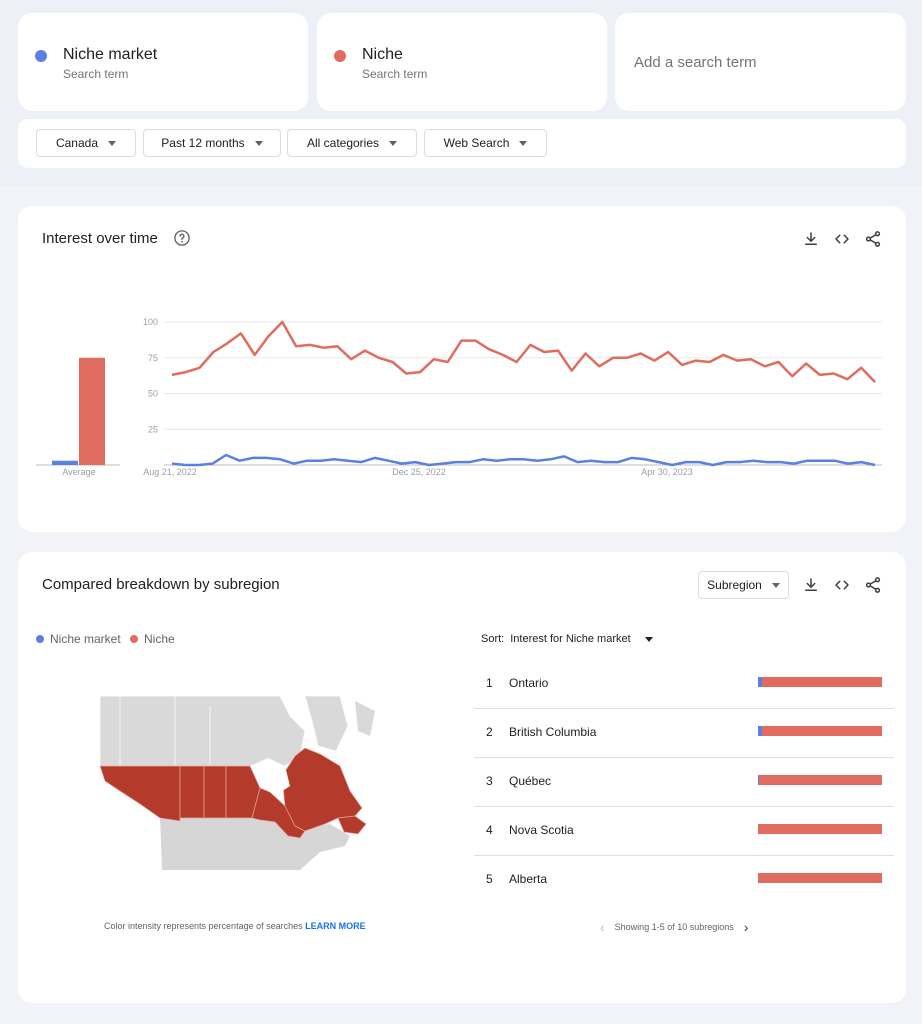 This screenshot has height=1024, width=922. What do you see at coordinates (182, 238) in the screenshot?
I see `help-circle-icon` at bounding box center [182, 238].